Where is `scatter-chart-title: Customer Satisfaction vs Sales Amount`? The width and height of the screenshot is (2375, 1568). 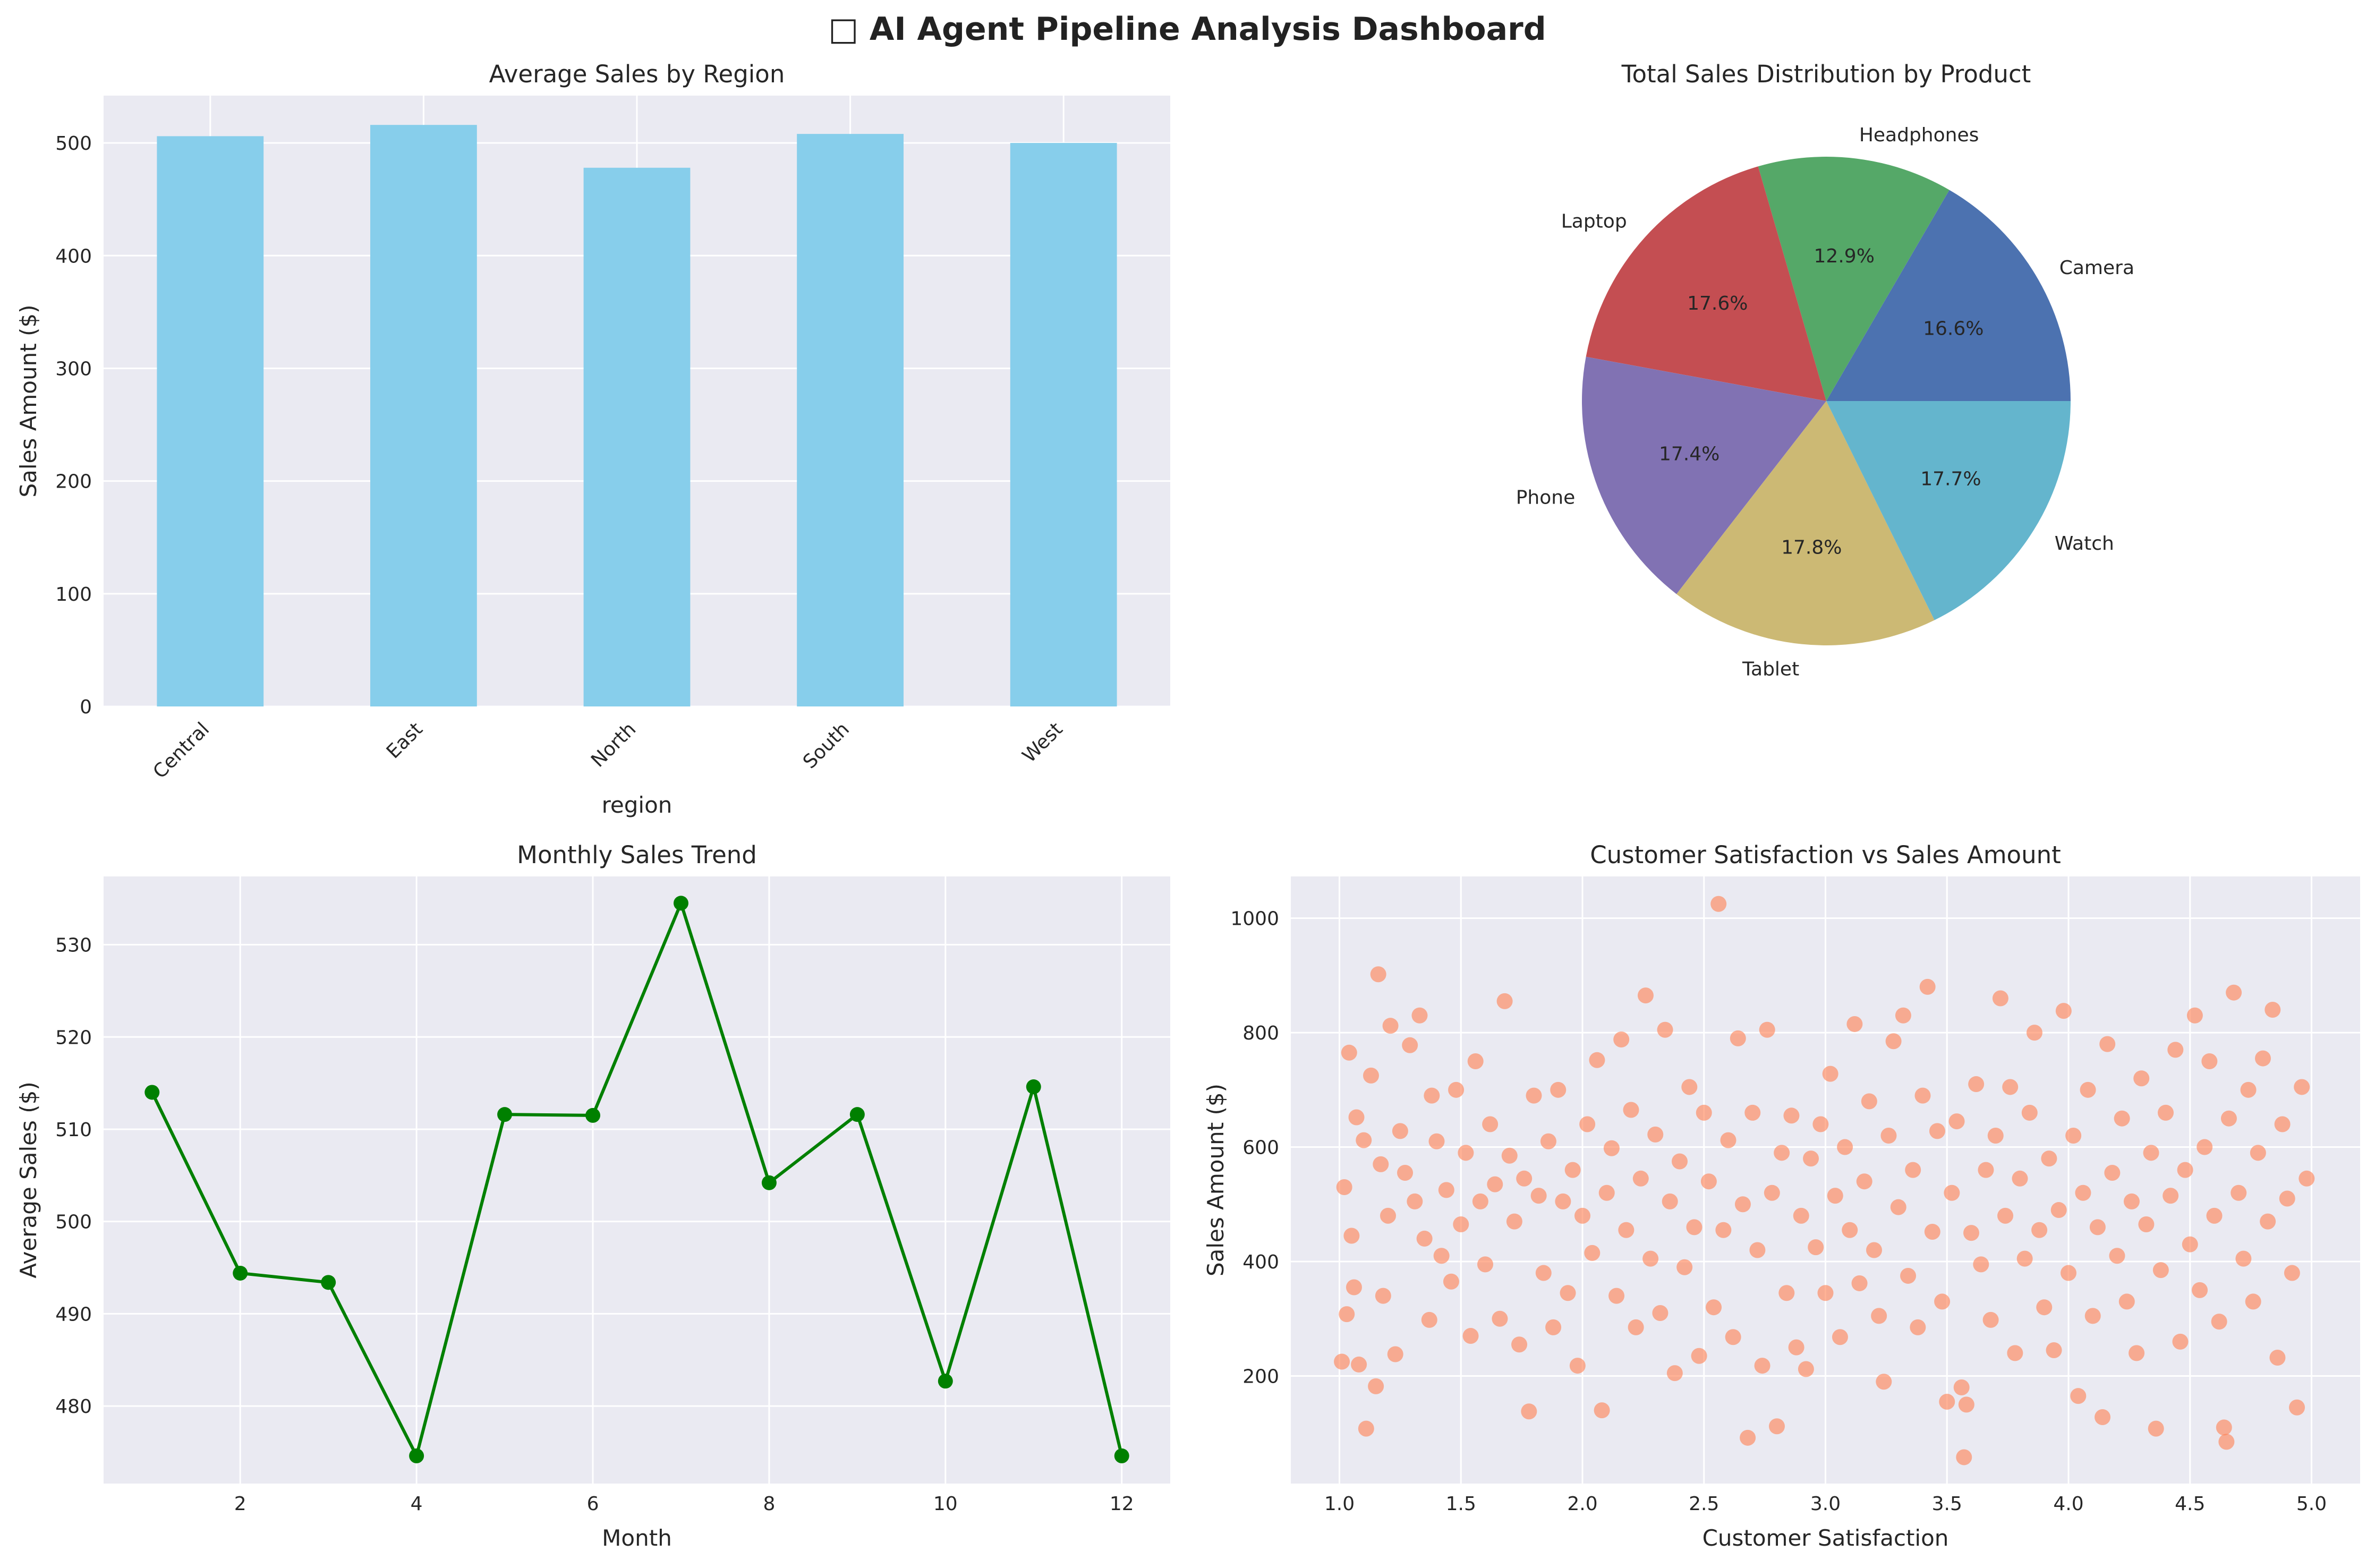
scatter-chart-title: Customer Satisfaction vs Sales Amount is located at coordinates (1825, 855).